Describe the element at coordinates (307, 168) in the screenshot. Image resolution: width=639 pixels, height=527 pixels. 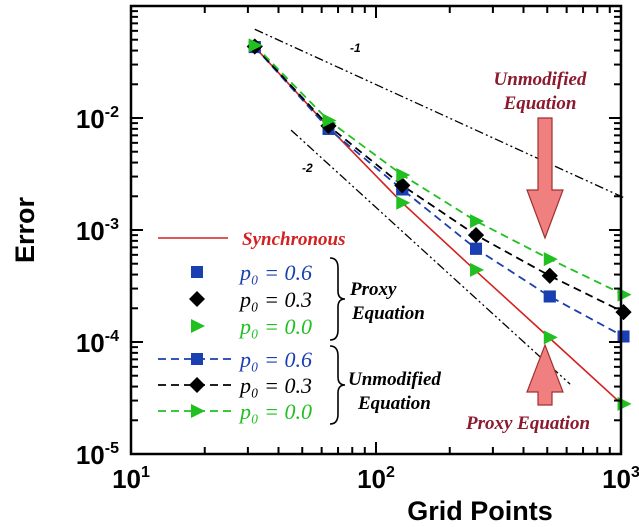
I see `slope-label-2: -2` at that location.